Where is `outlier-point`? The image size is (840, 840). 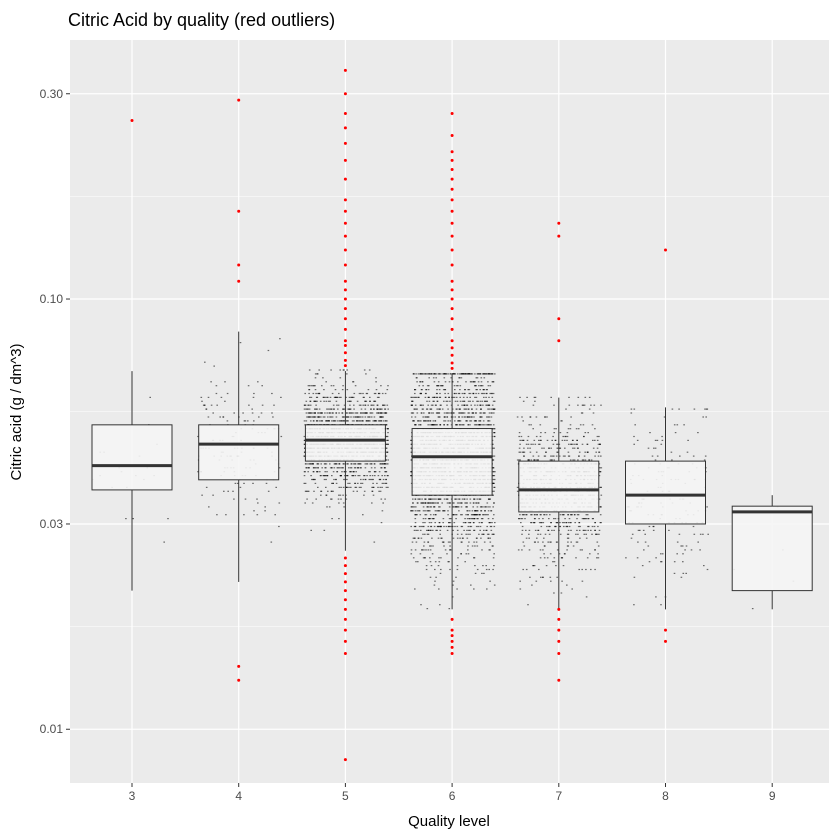
outlier-point is located at coordinates (345, 591).